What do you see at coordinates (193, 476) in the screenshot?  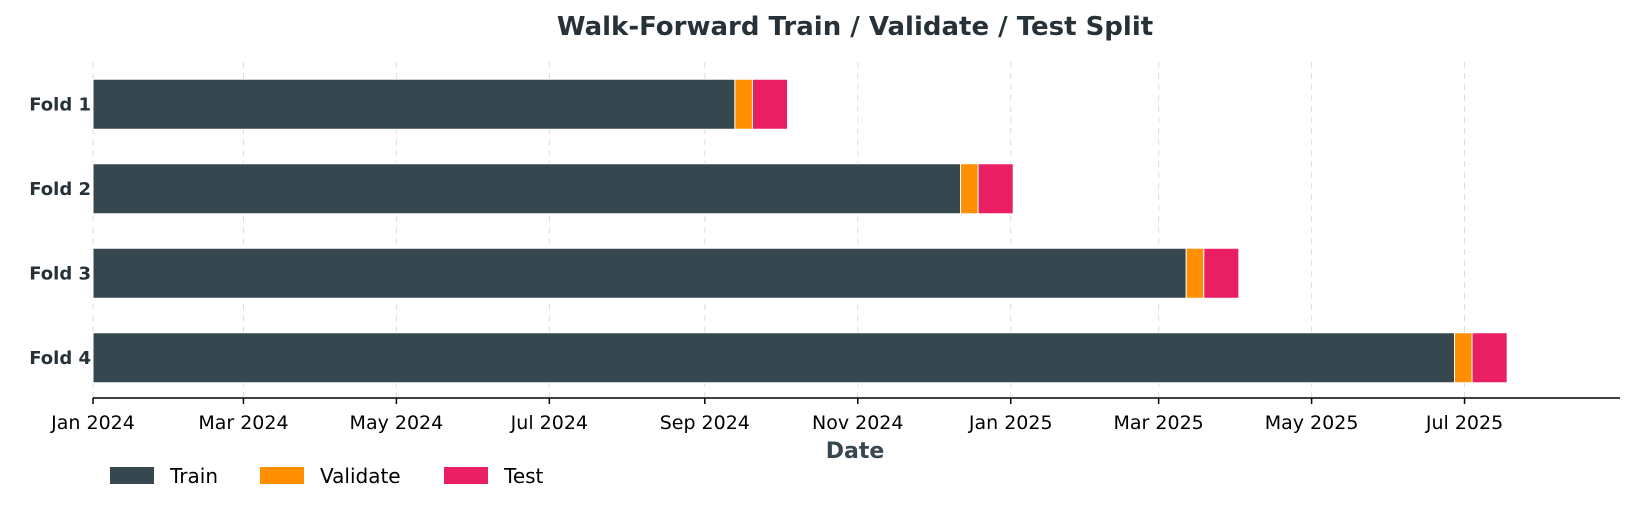 I see `legend-label-train: Train` at bounding box center [193, 476].